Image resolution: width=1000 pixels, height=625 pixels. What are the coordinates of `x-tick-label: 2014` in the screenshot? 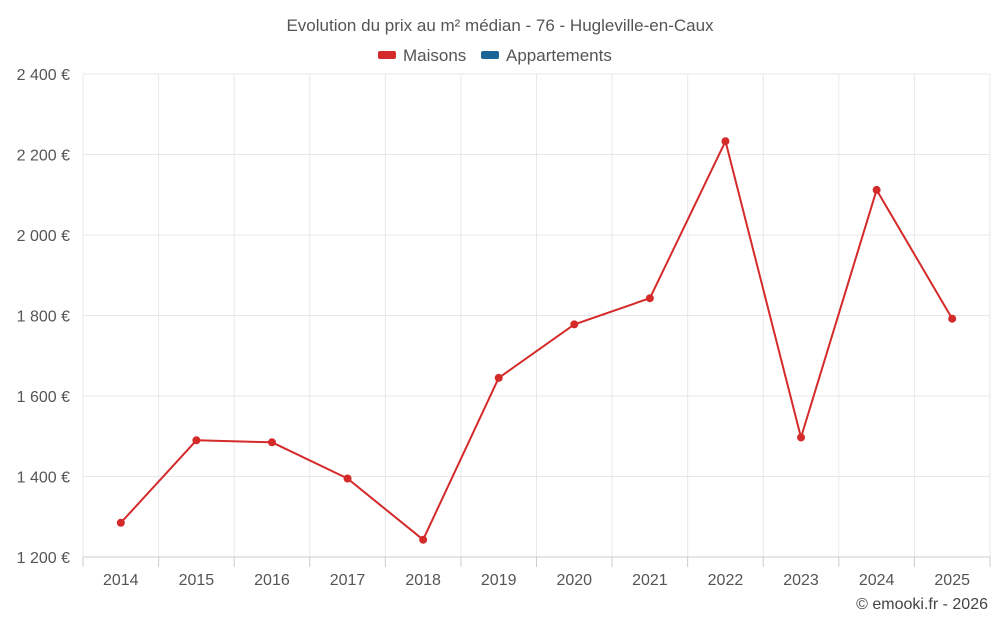 It's located at (121, 580).